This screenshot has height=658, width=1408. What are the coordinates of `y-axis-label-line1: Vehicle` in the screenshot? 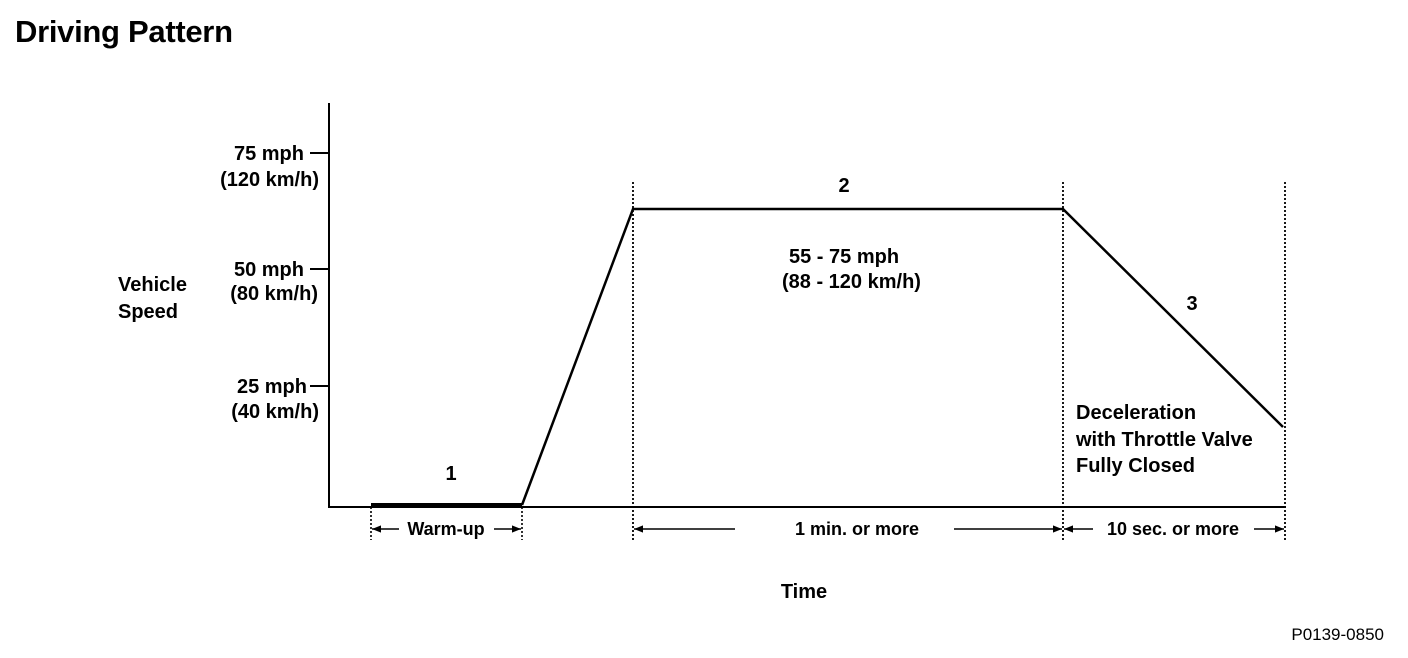 It's located at (152, 285).